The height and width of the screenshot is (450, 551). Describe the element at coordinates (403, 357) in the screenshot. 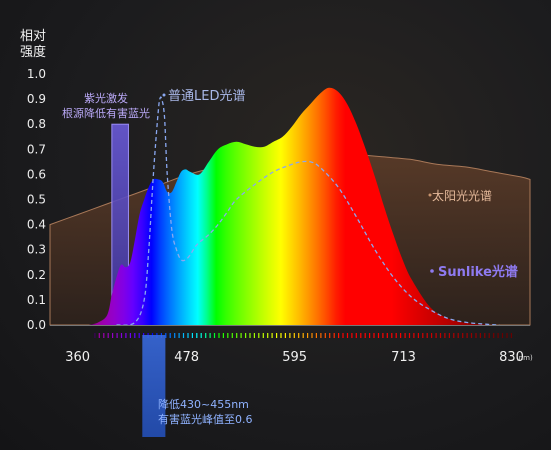

I see `x-tick-label: 713` at that location.